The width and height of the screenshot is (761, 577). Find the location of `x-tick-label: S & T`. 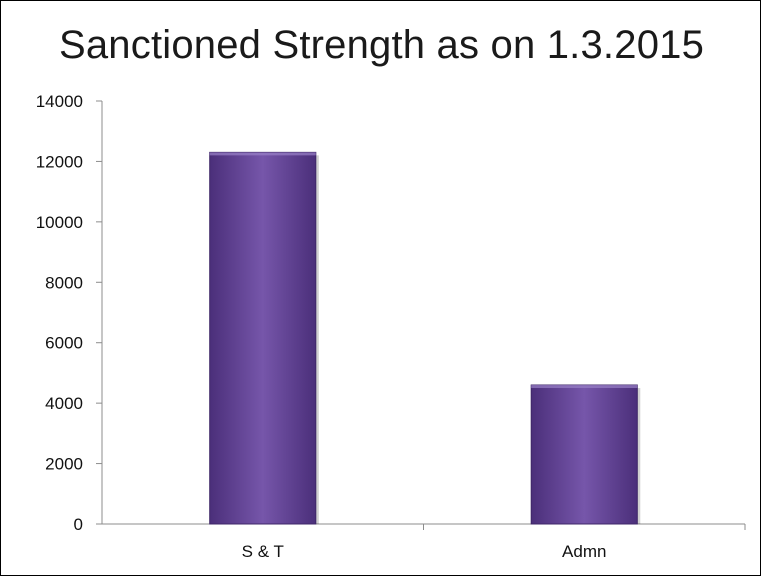

x-tick-label: S & T is located at coordinates (263, 551).